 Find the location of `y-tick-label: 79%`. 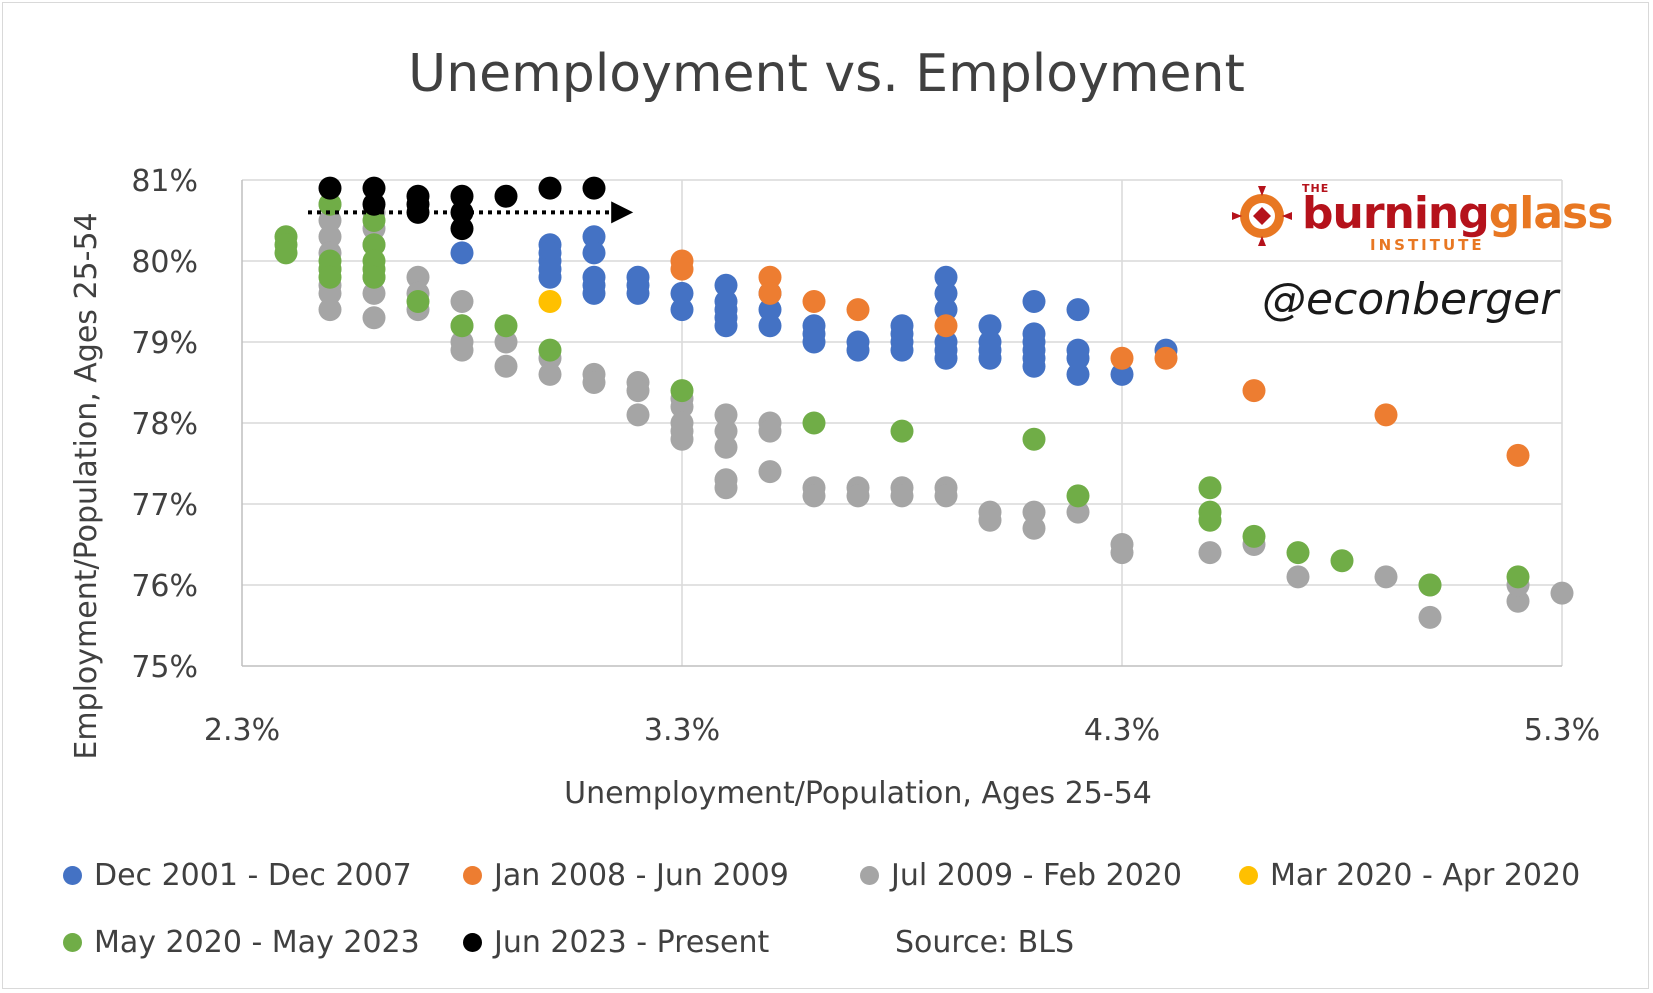

y-tick-label: 79% is located at coordinates (164, 343).